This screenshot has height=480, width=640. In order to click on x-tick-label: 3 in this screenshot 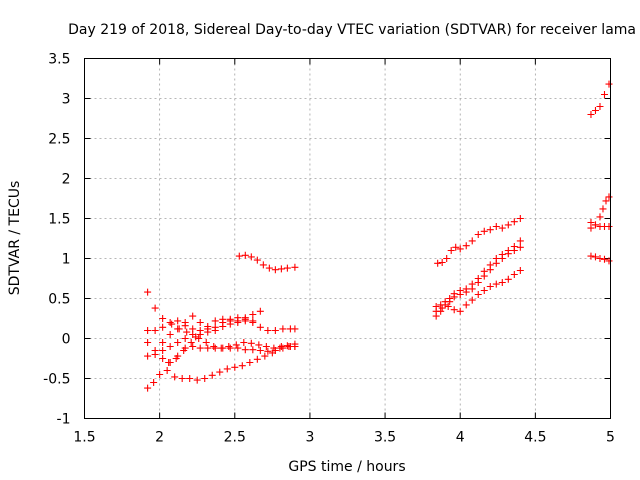, I will do `click(309, 438)`.